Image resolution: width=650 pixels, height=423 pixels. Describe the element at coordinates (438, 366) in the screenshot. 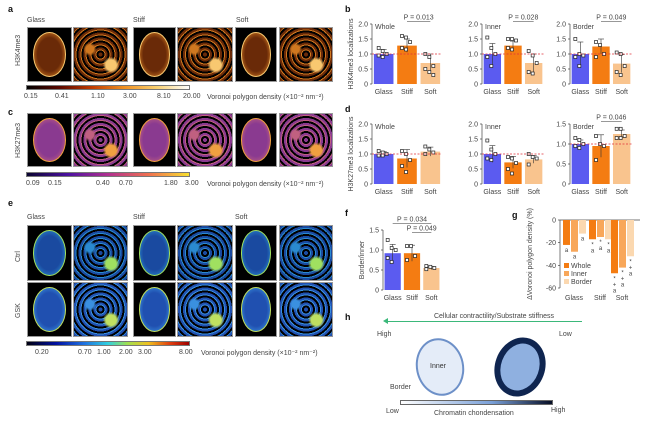

I see `inner-label: Inner` at that location.